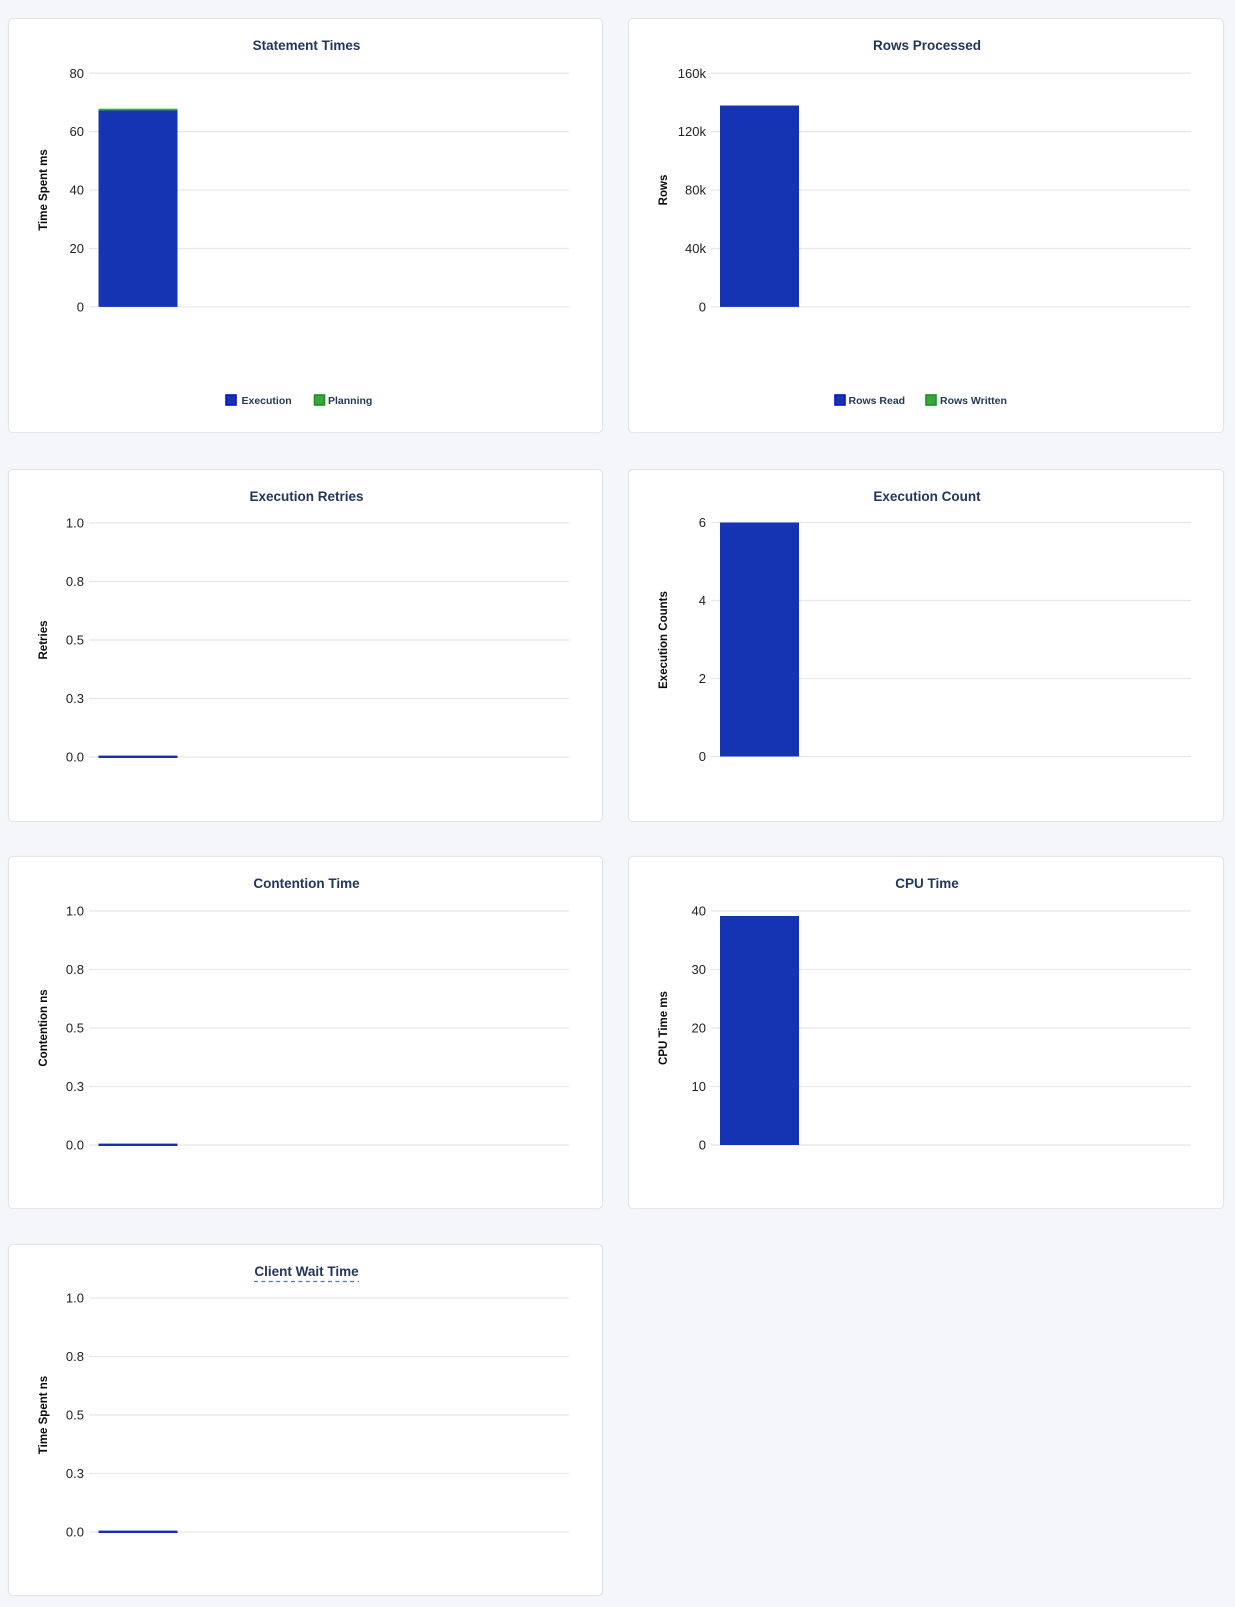 This screenshot has width=1235, height=1607. What do you see at coordinates (695, 248) in the screenshot?
I see `svg-text: 40k` at bounding box center [695, 248].